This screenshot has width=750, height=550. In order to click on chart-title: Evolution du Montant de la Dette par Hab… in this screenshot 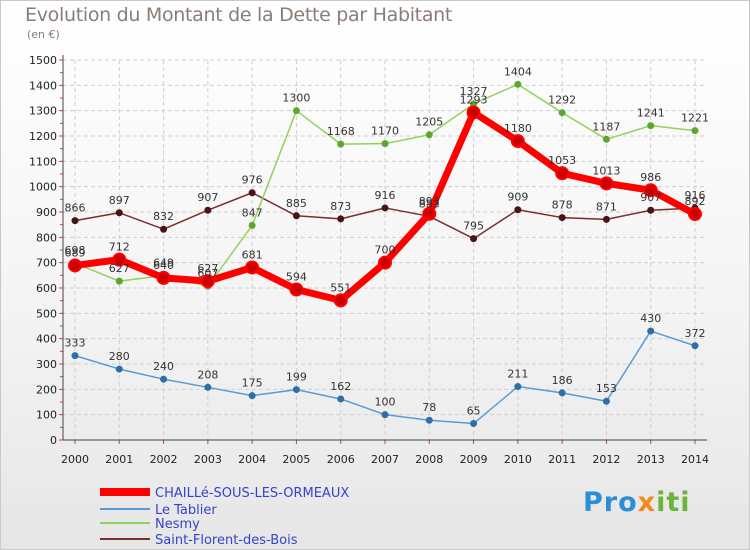, I will do `click(239, 15)`.